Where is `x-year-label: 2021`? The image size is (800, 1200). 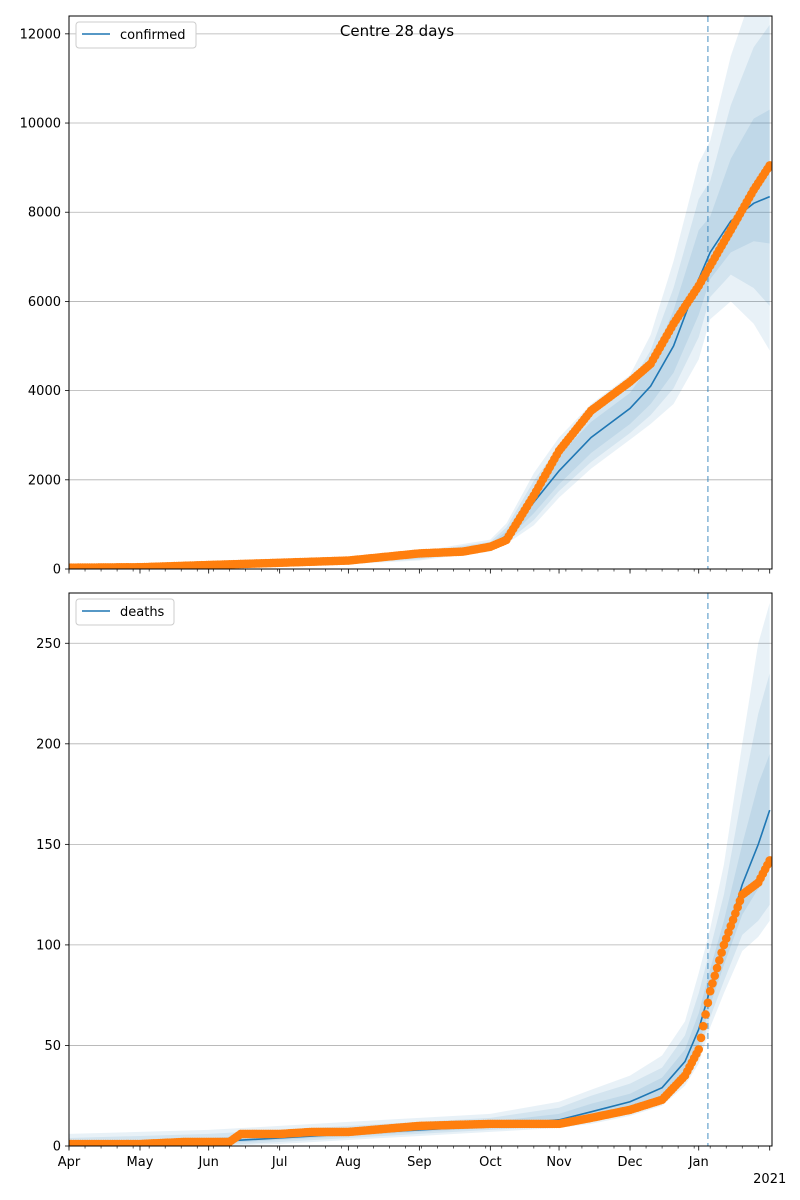
x-year-label: 2021 is located at coordinates (769, 1179).